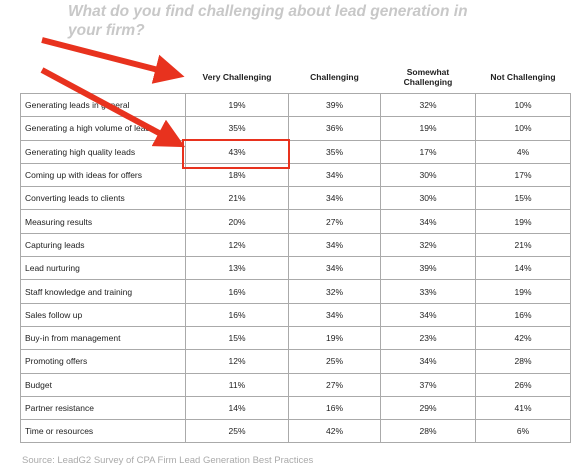 Image resolution: width=588 pixels, height=474 pixels. I want to click on table-row: Buy-in from management 15% 19% 23% 42%, so click(295, 338).